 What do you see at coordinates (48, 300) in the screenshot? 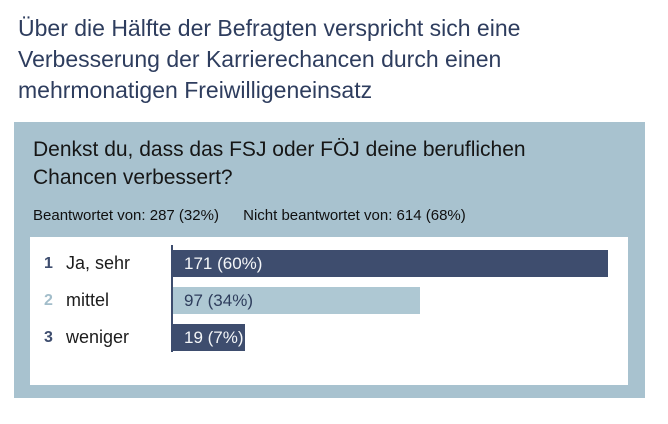
I see `answer-number: 2` at bounding box center [48, 300].